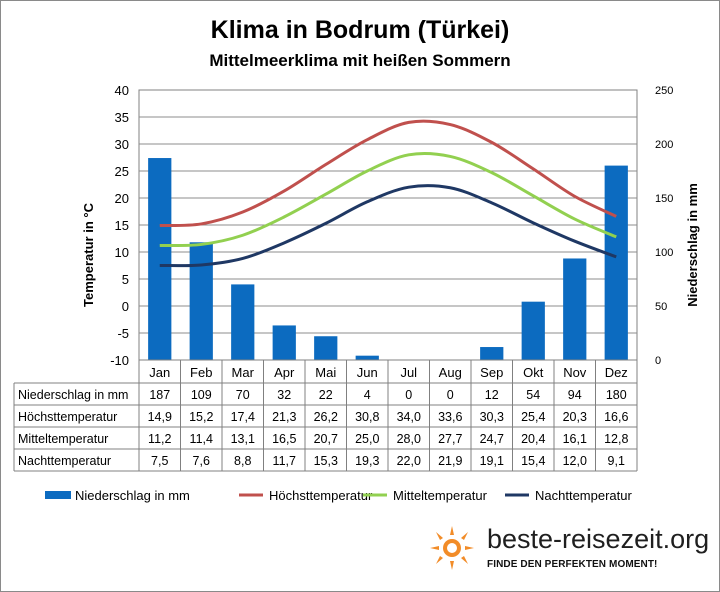  What do you see at coordinates (159, 395) in the screenshot?
I see `table-cell: 187` at bounding box center [159, 395].